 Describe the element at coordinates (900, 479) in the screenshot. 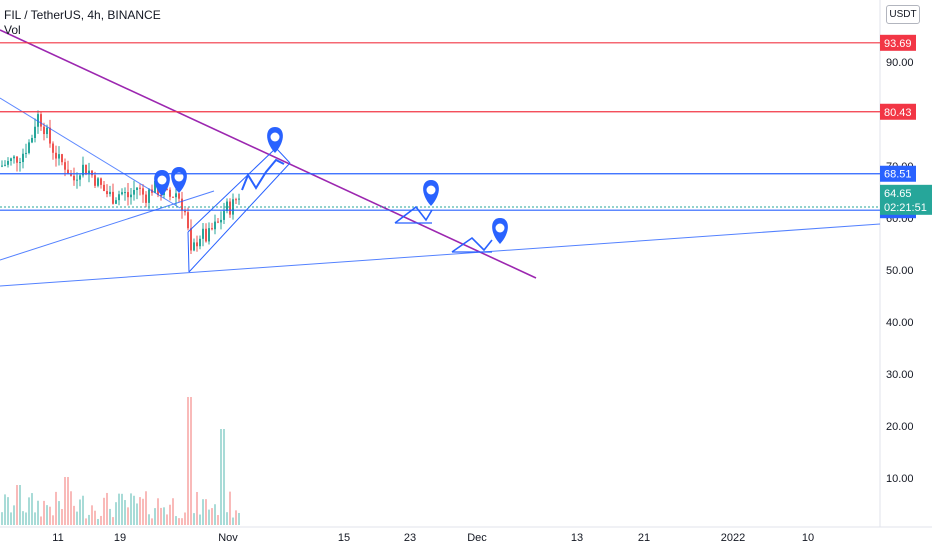

I see `y-tick-label: 10.00` at that location.